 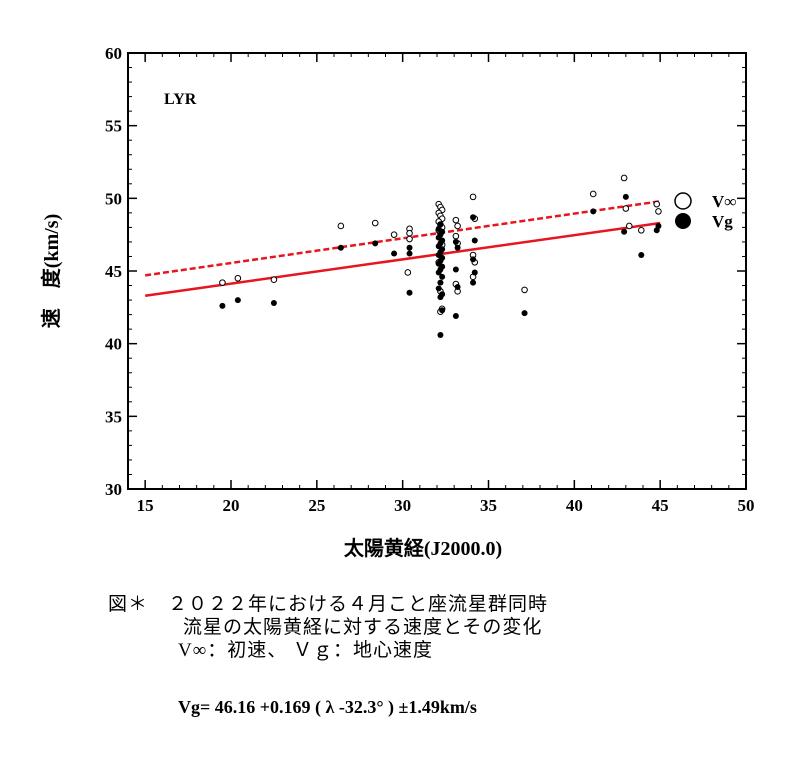 I want to click on x-tick-label: 25, so click(x=316, y=505).